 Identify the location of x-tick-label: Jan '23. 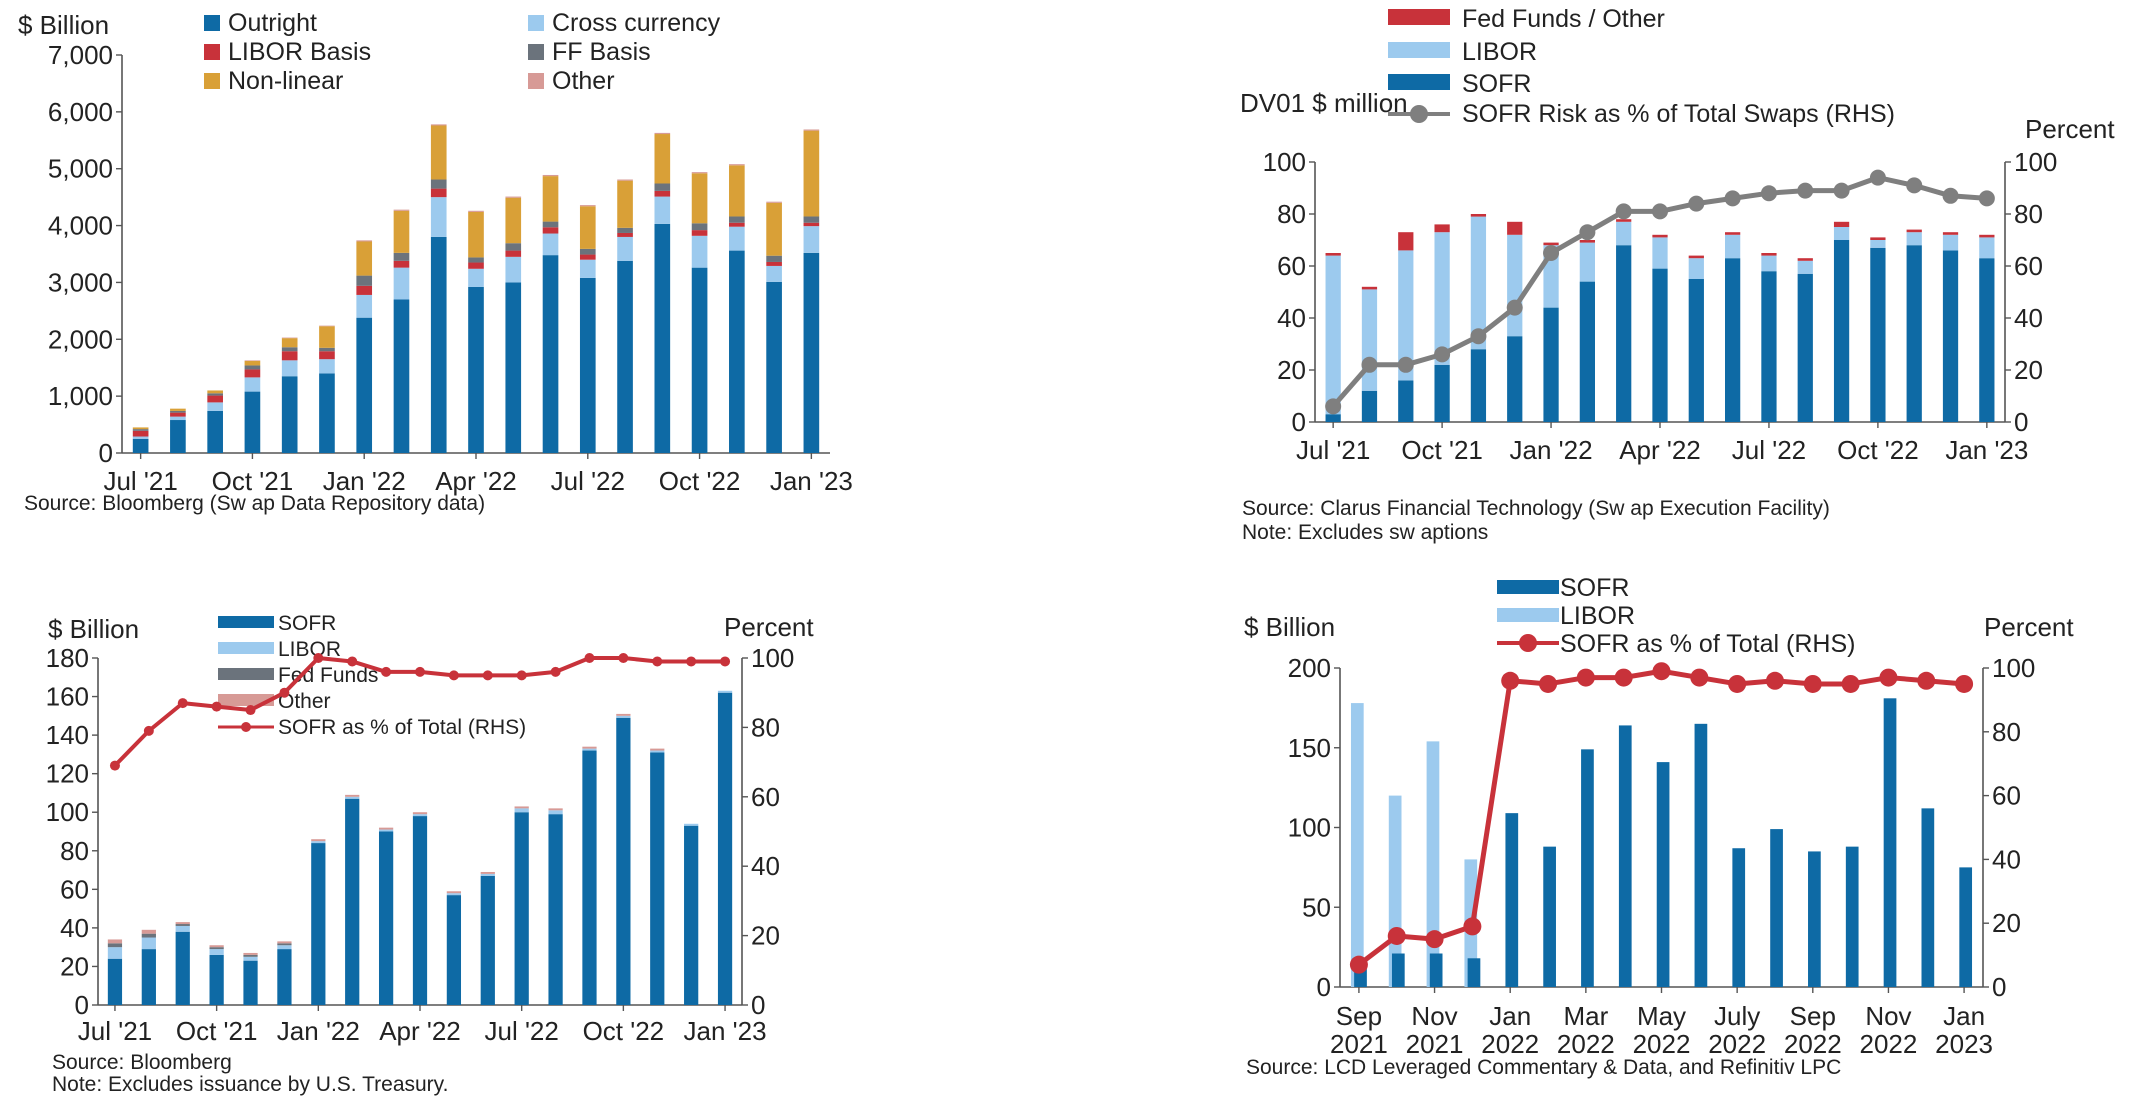
(725, 1031).